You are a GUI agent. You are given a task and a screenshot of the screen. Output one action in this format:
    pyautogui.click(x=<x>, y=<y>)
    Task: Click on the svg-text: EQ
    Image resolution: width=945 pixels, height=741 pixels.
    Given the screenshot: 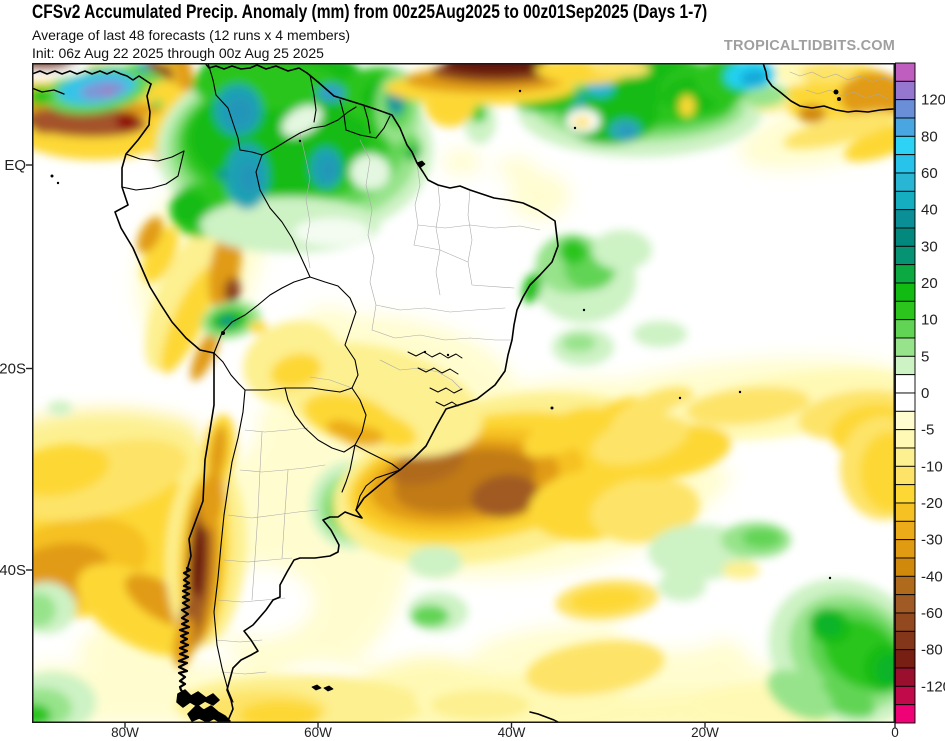 What is the action you would take?
    pyautogui.click(x=15, y=165)
    